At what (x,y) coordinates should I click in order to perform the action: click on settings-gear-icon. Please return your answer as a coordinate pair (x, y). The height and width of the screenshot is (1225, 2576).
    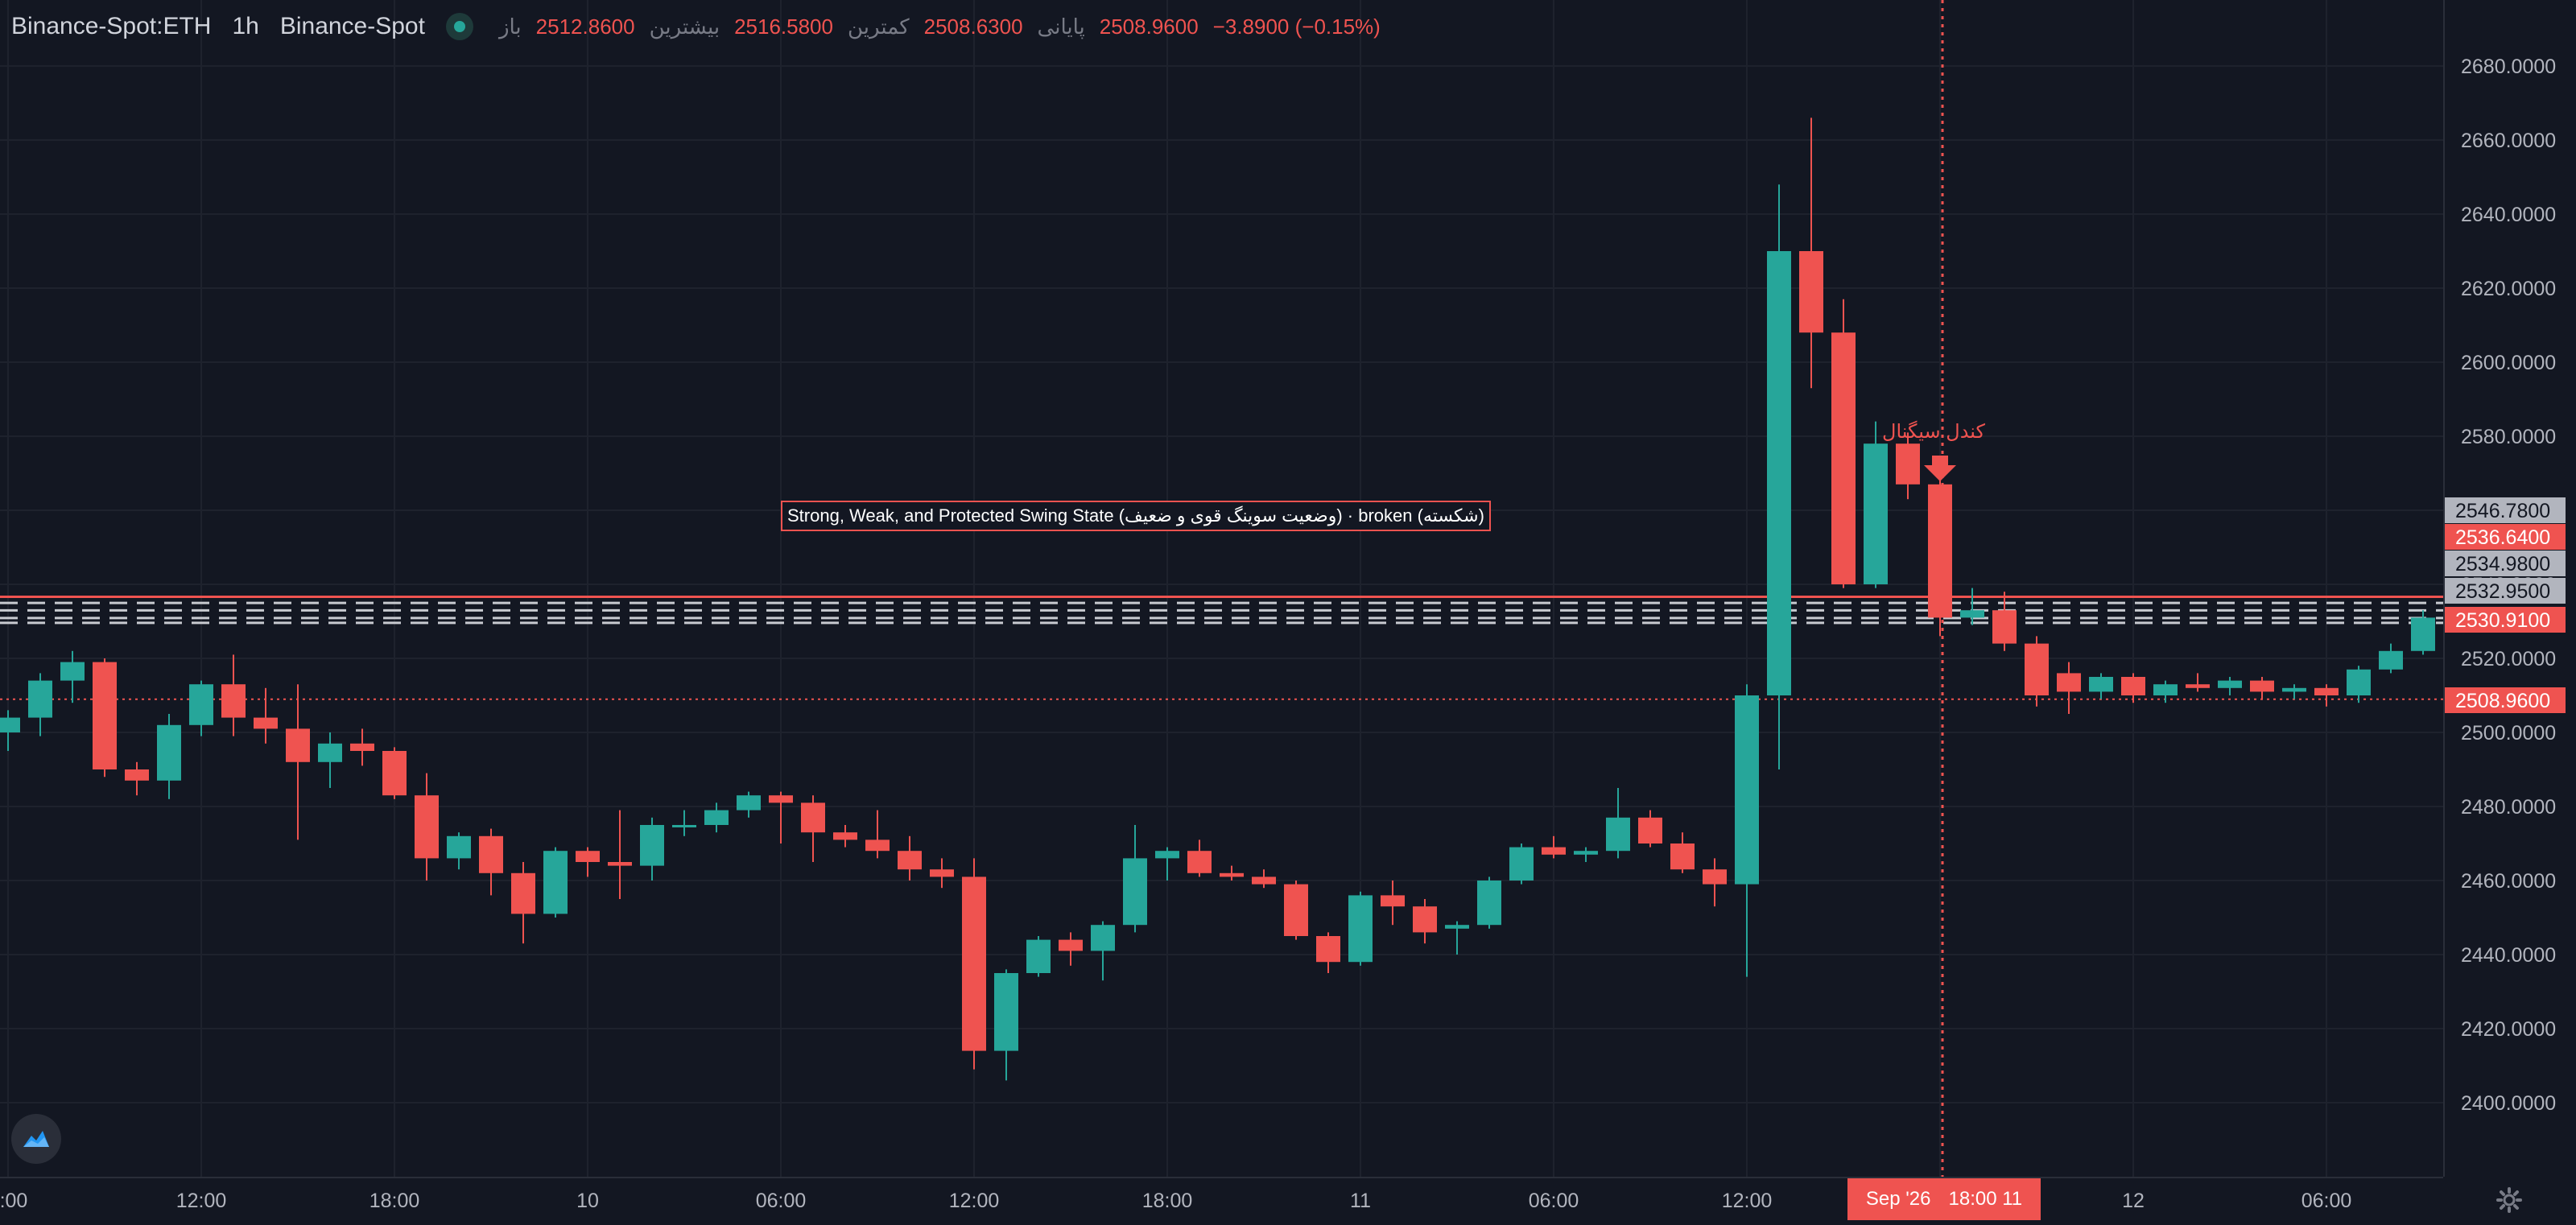
    Looking at the image, I should click on (2509, 1200).